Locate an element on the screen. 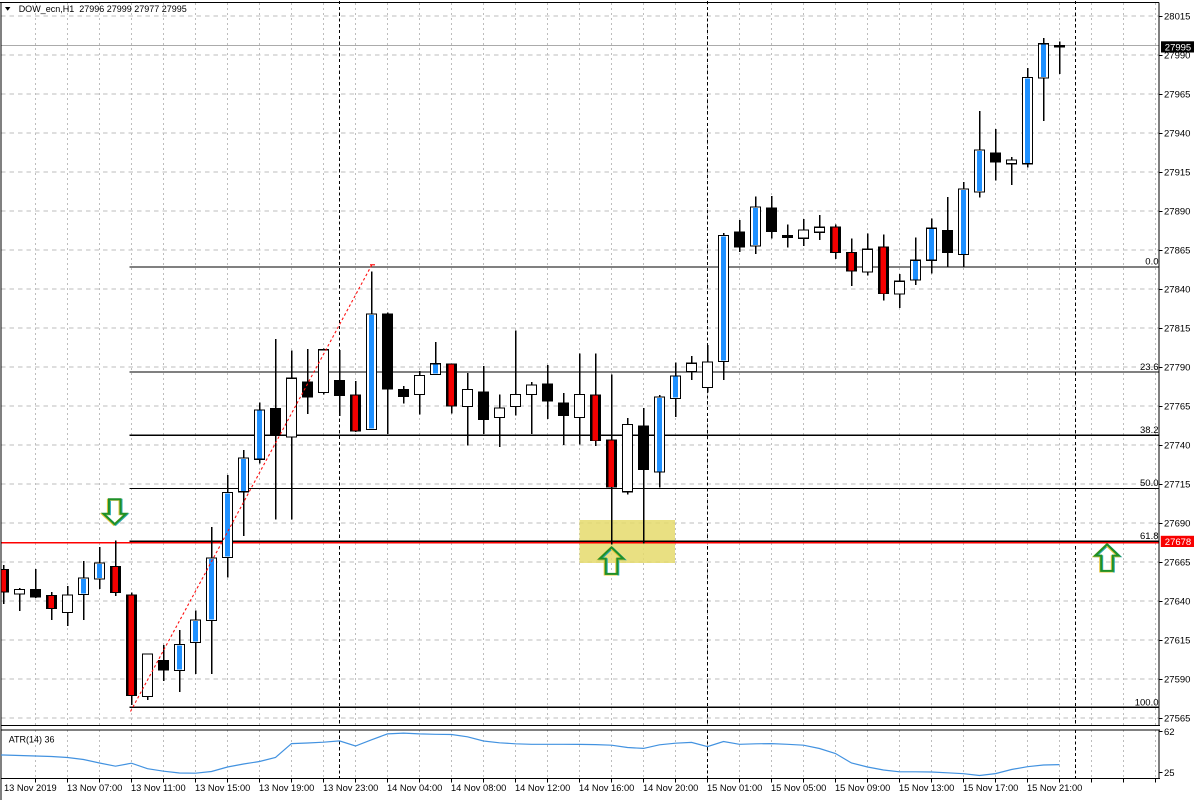 The width and height of the screenshot is (1200, 800). svg-text: 38.2 is located at coordinates (1149, 430).